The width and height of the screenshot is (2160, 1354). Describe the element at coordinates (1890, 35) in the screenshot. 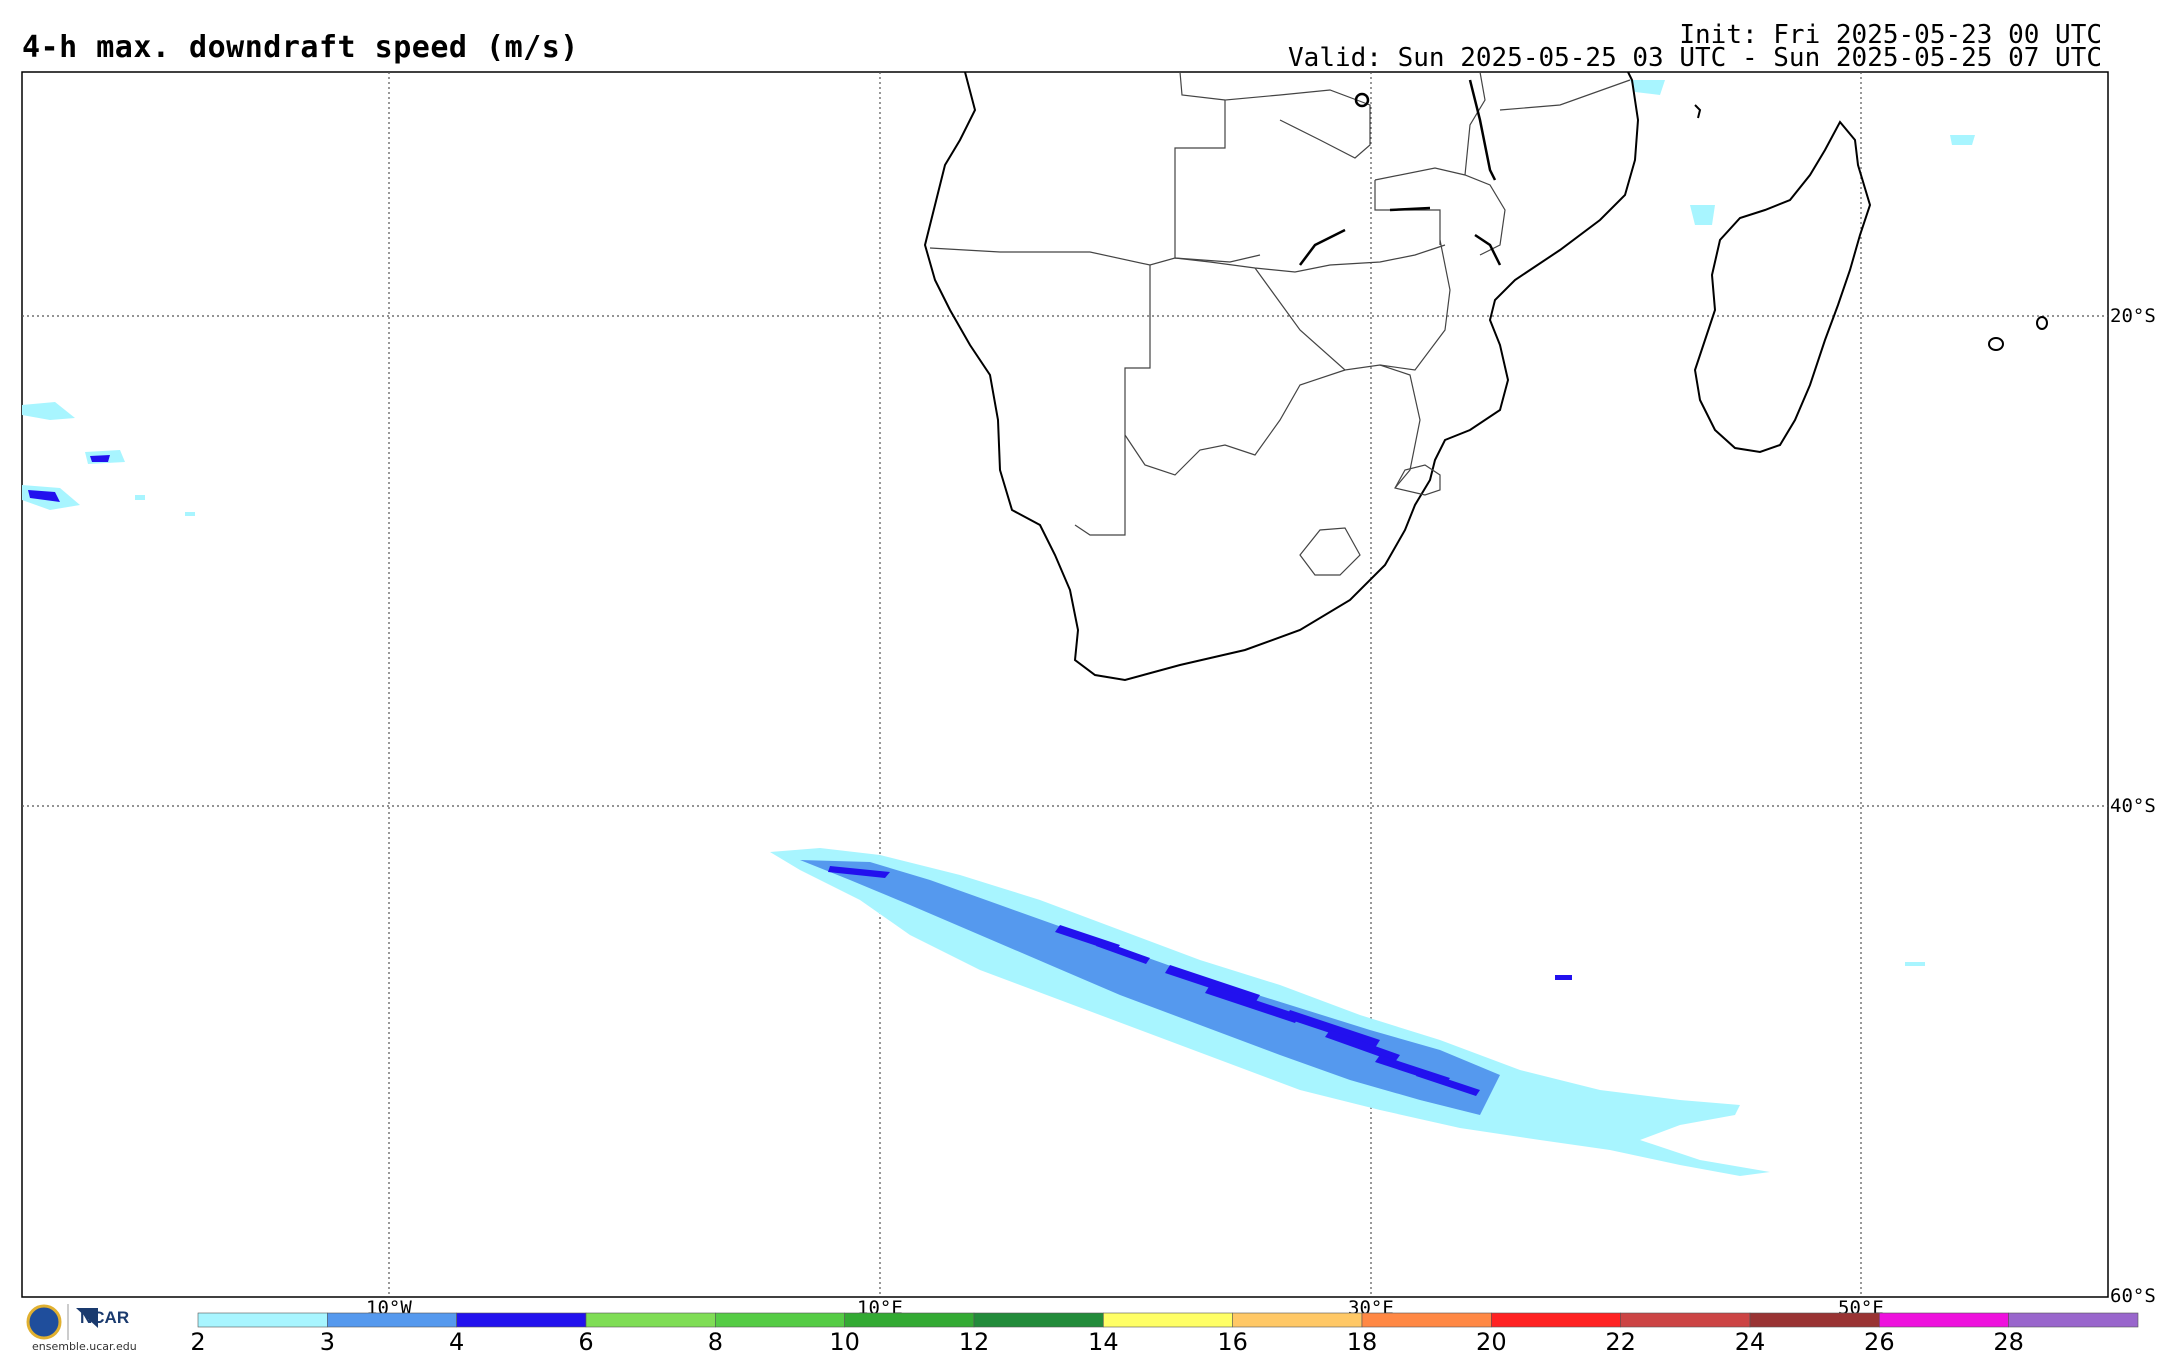

I see `init-time: Init: Fri 2025-05-23 00 UTC` at that location.